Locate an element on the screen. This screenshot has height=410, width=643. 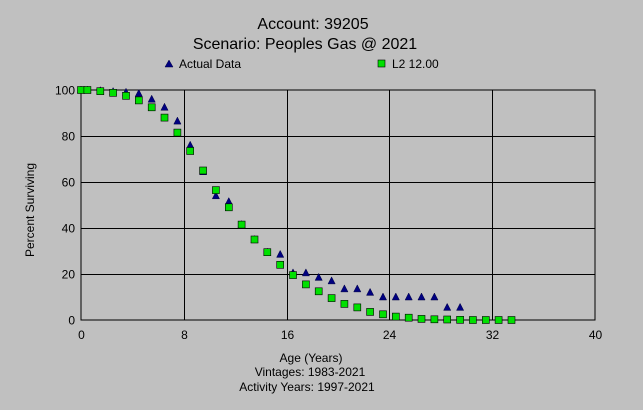
x-tick-label: 32 is located at coordinates (493, 335).